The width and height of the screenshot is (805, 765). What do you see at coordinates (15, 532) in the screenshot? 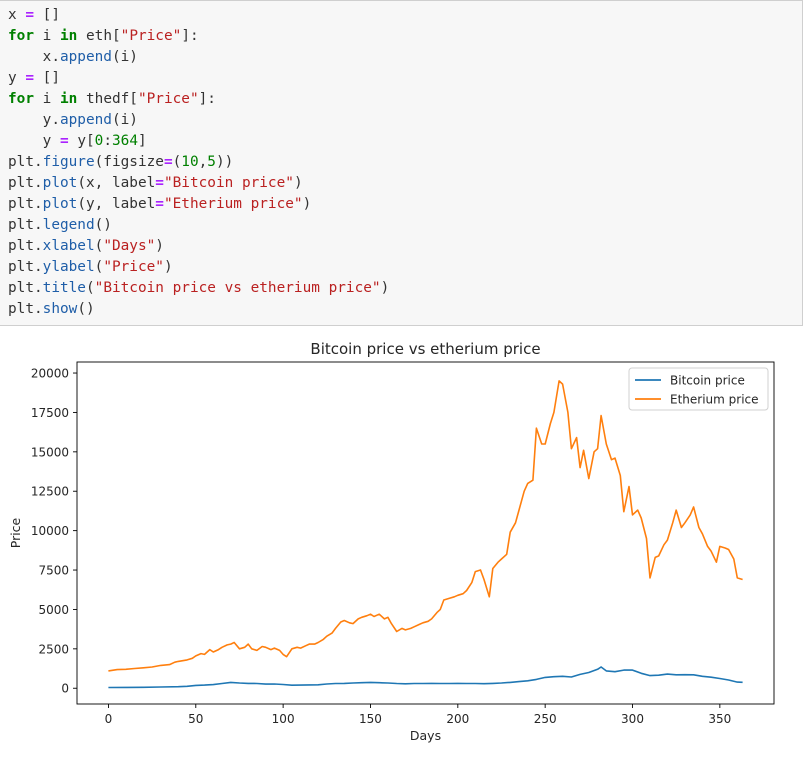
I see `y-axis-label: Price` at bounding box center [15, 532].